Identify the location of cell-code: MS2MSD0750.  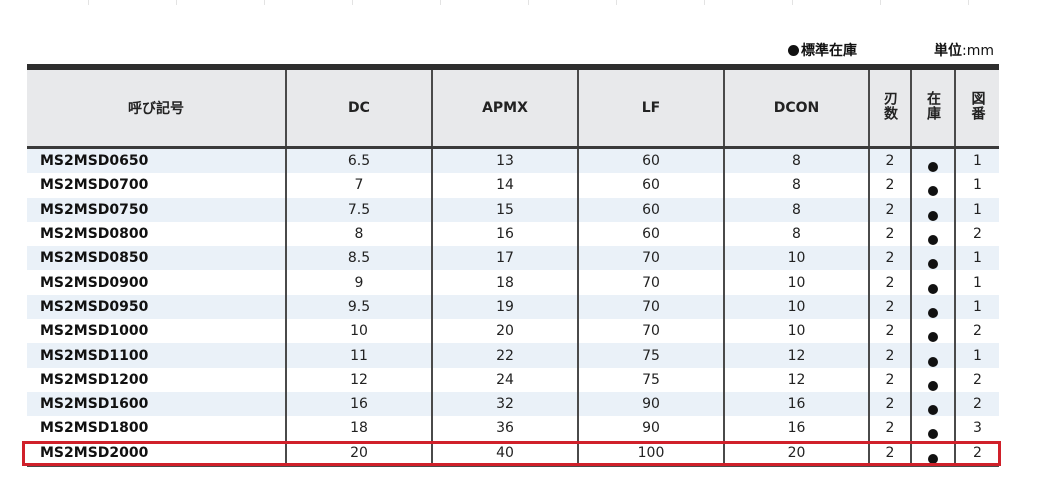
(156, 209).